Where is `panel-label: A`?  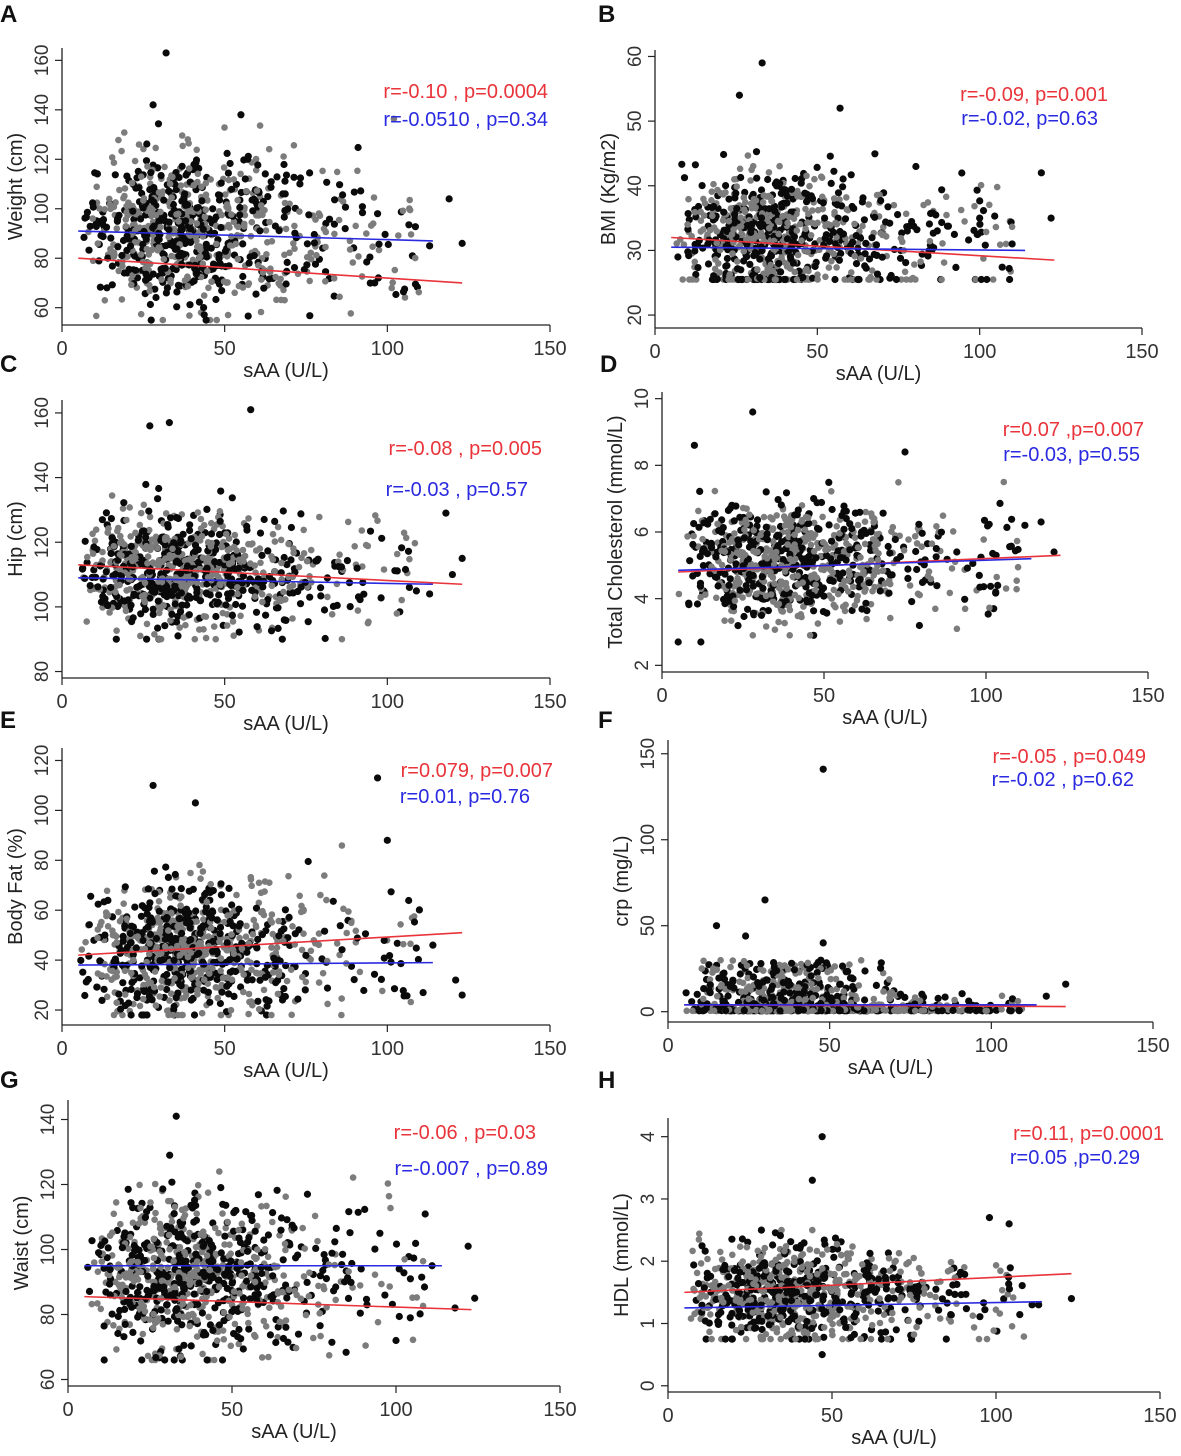
panel-label: A is located at coordinates (8, 14).